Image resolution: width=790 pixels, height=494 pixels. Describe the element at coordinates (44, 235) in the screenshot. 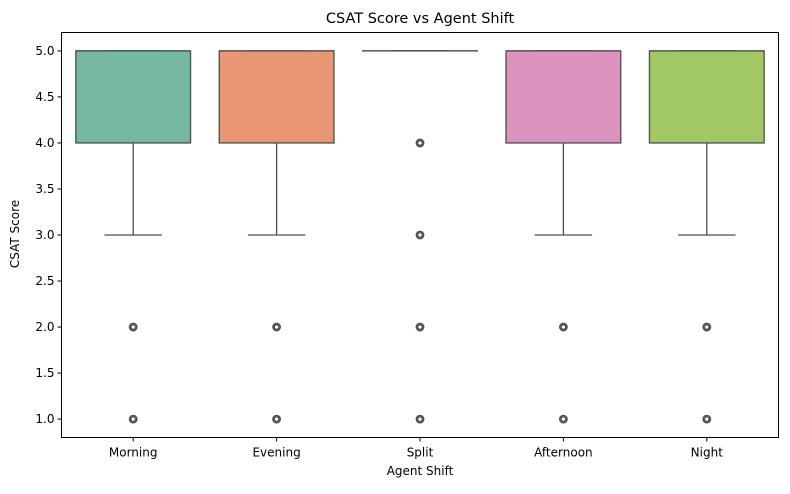

I see `y-tick-label: 3.0` at that location.